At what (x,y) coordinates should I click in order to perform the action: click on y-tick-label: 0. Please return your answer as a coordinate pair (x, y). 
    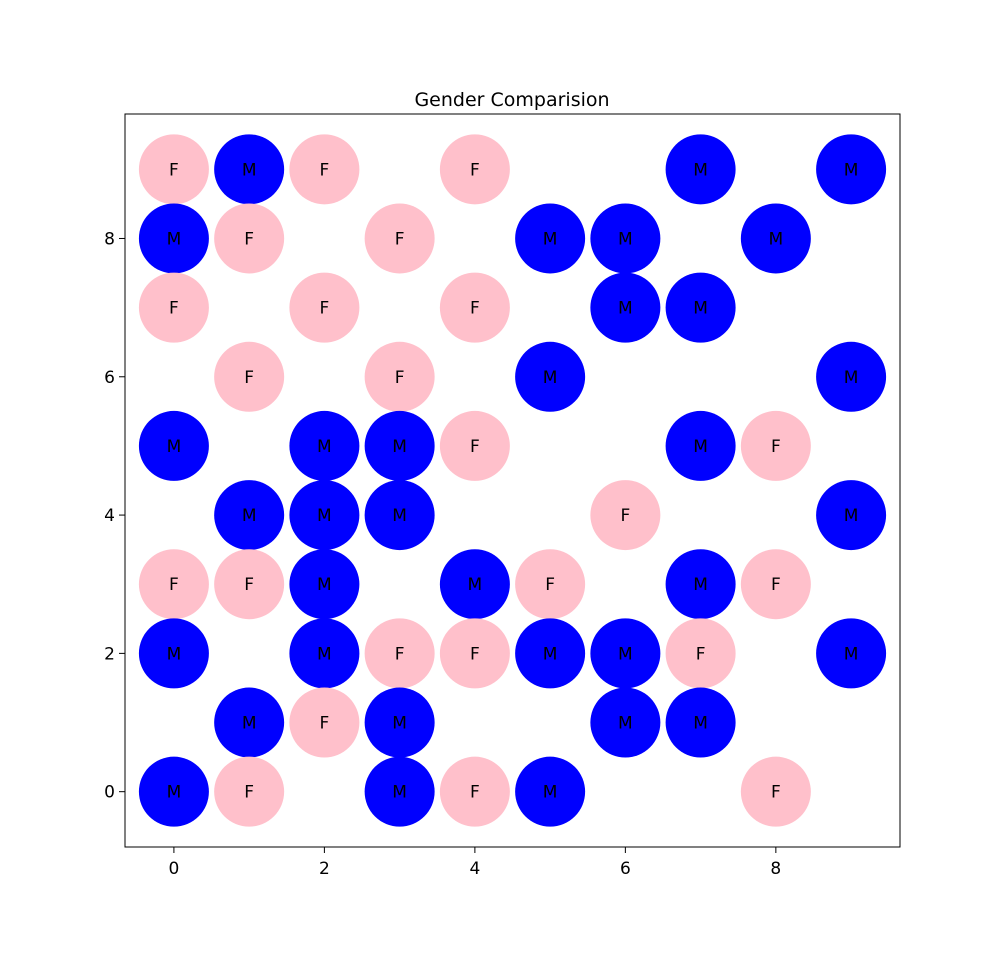
    Looking at the image, I should click on (109, 793).